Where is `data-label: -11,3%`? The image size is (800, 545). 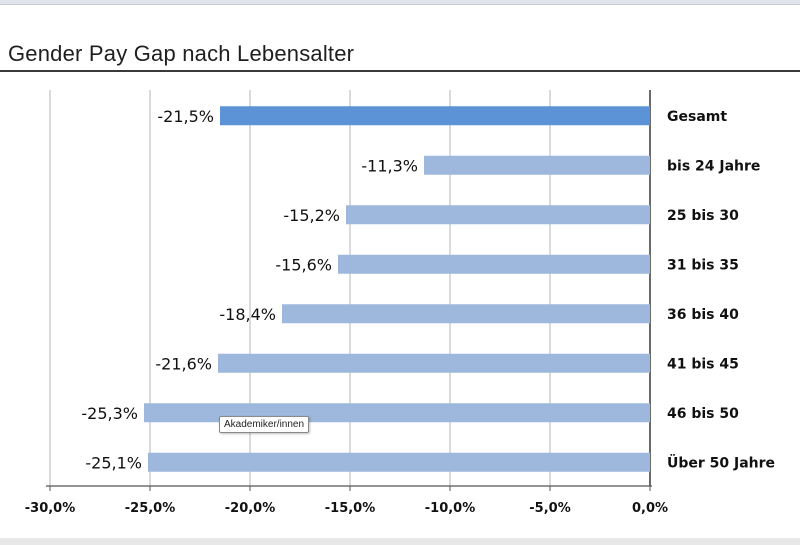 data-label: -11,3% is located at coordinates (389, 165).